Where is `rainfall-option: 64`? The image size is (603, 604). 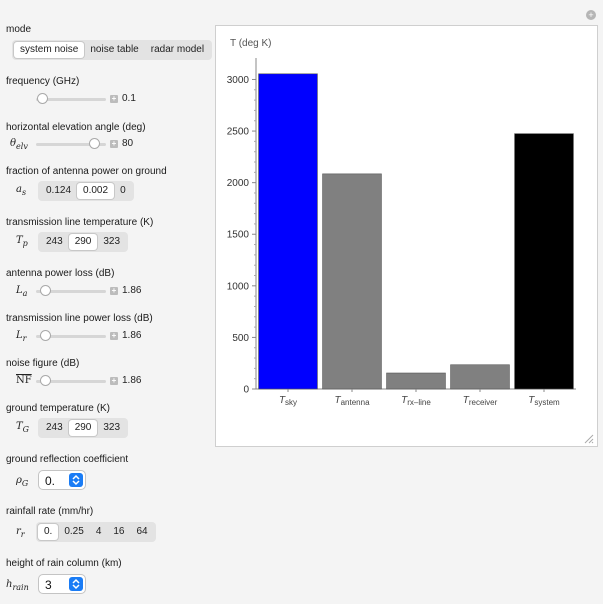 rainfall-option: 64 is located at coordinates (142, 531).